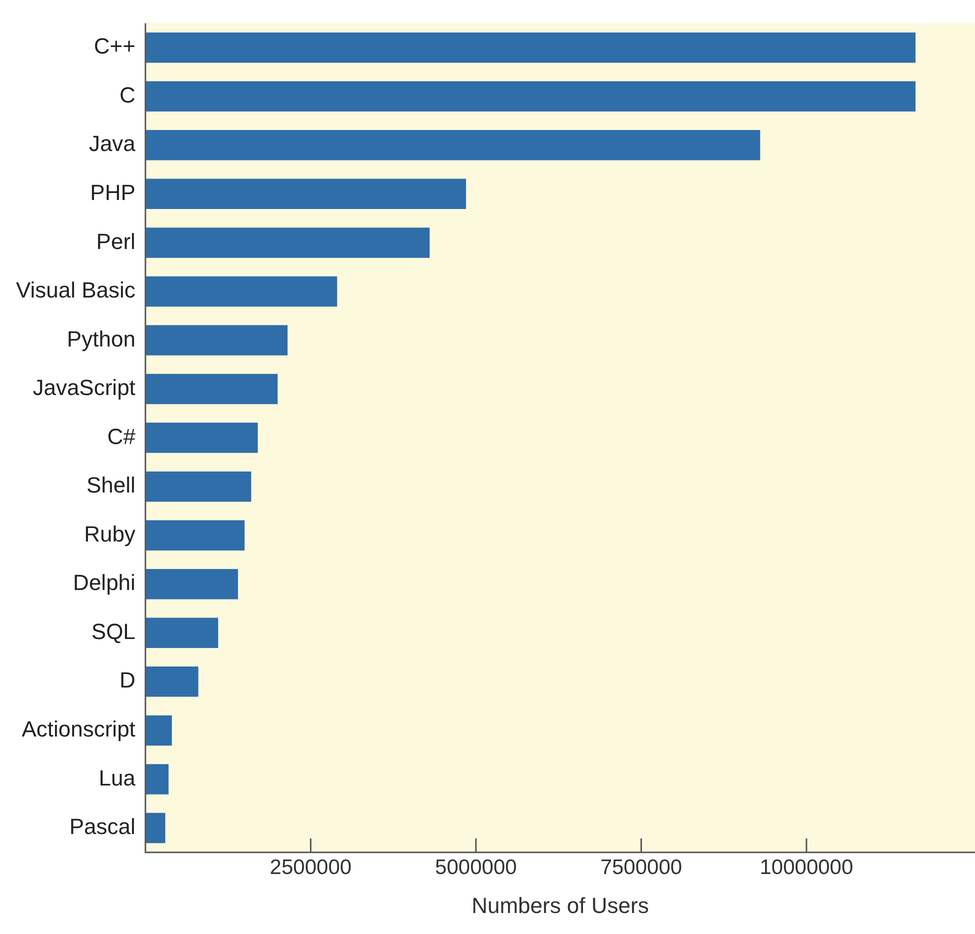 The height and width of the screenshot is (934, 975). What do you see at coordinates (476, 867) in the screenshot?
I see `x-tick-label: 5000000` at bounding box center [476, 867].